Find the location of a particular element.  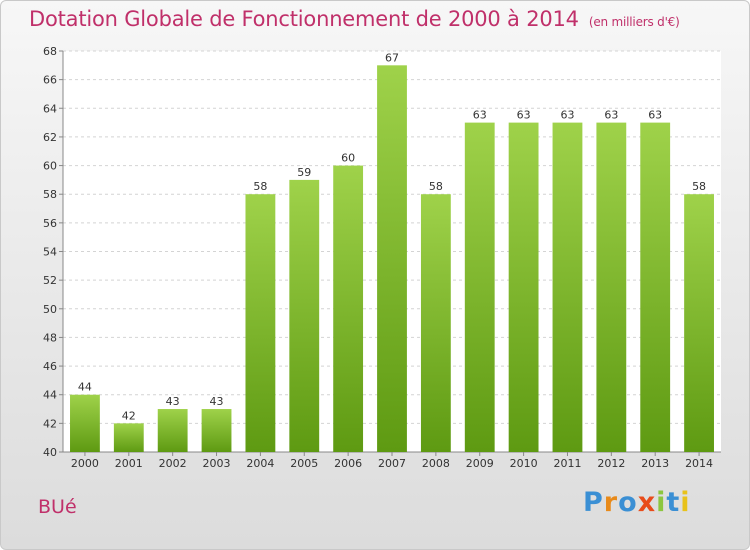

x-tick-label: 2008 is located at coordinates (436, 463).